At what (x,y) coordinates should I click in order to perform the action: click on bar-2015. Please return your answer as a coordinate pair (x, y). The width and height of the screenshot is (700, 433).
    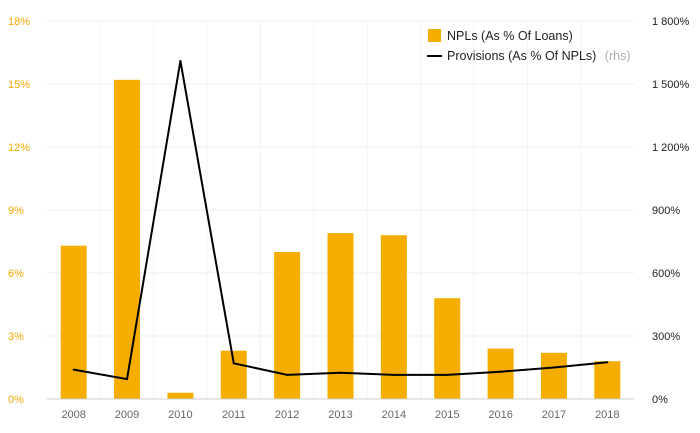
    Looking at the image, I should click on (447, 348).